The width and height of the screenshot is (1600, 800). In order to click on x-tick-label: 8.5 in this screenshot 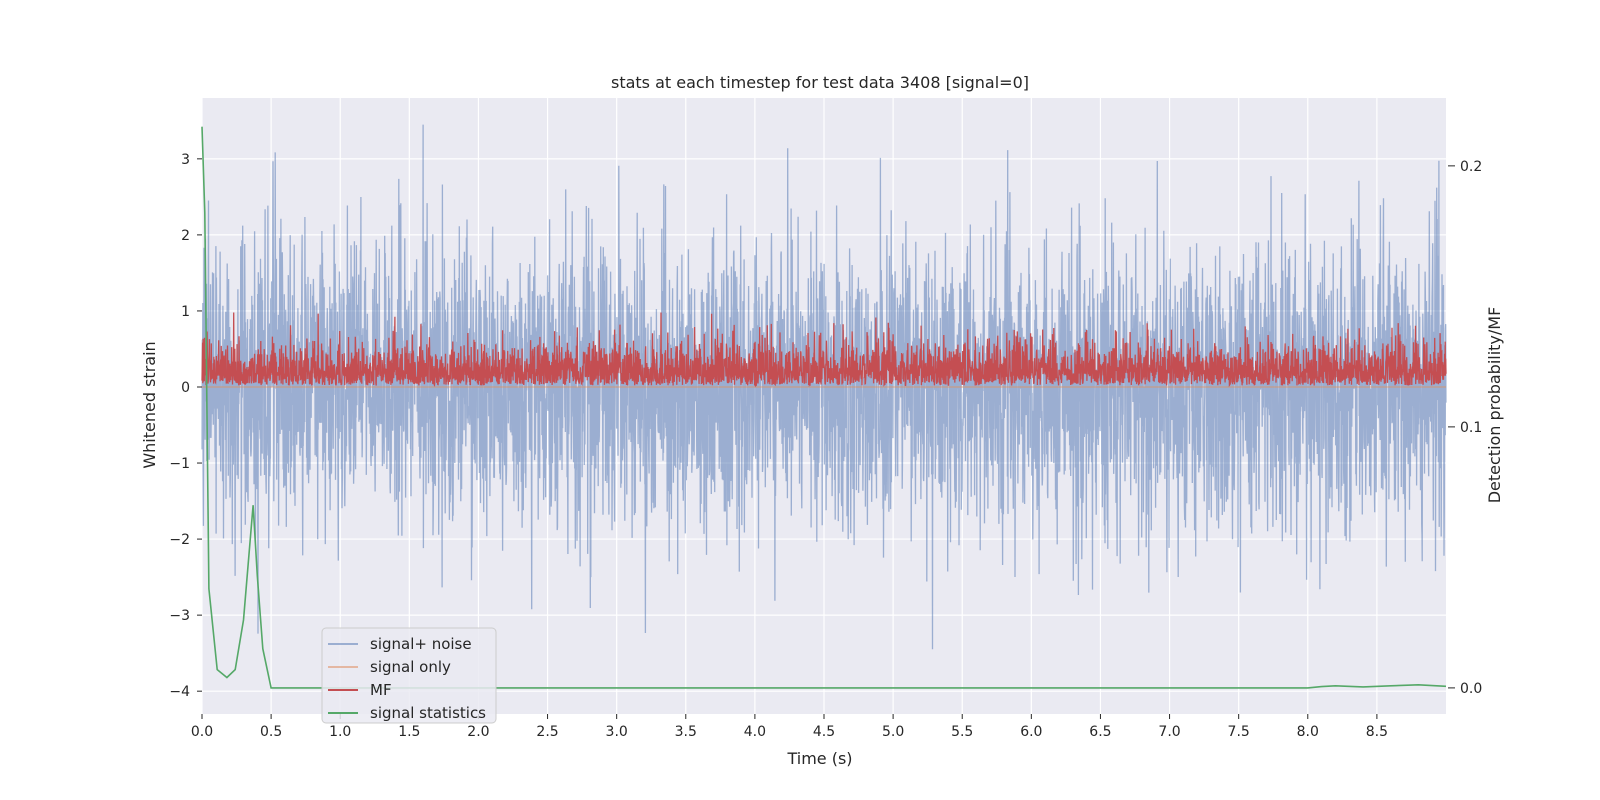, I will do `click(1377, 732)`.